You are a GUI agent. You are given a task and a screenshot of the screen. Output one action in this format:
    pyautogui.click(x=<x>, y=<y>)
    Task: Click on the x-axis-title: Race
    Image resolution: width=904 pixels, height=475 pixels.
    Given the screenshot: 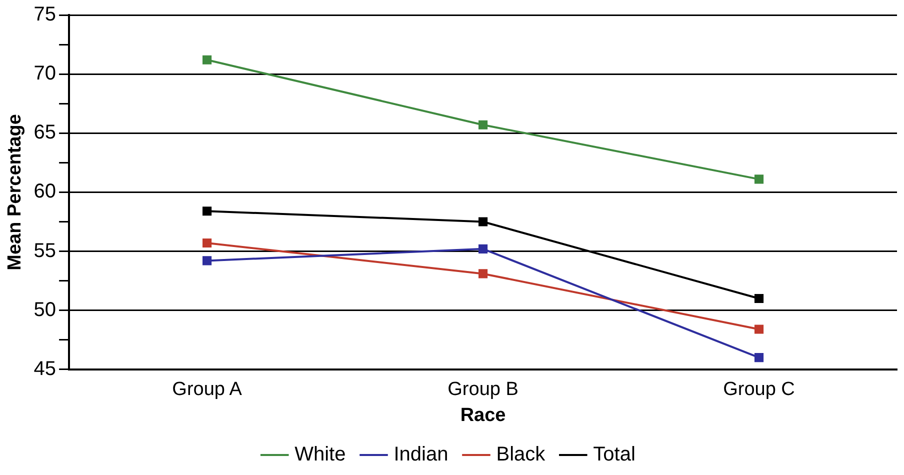 What is the action you would take?
    pyautogui.click(x=483, y=415)
    